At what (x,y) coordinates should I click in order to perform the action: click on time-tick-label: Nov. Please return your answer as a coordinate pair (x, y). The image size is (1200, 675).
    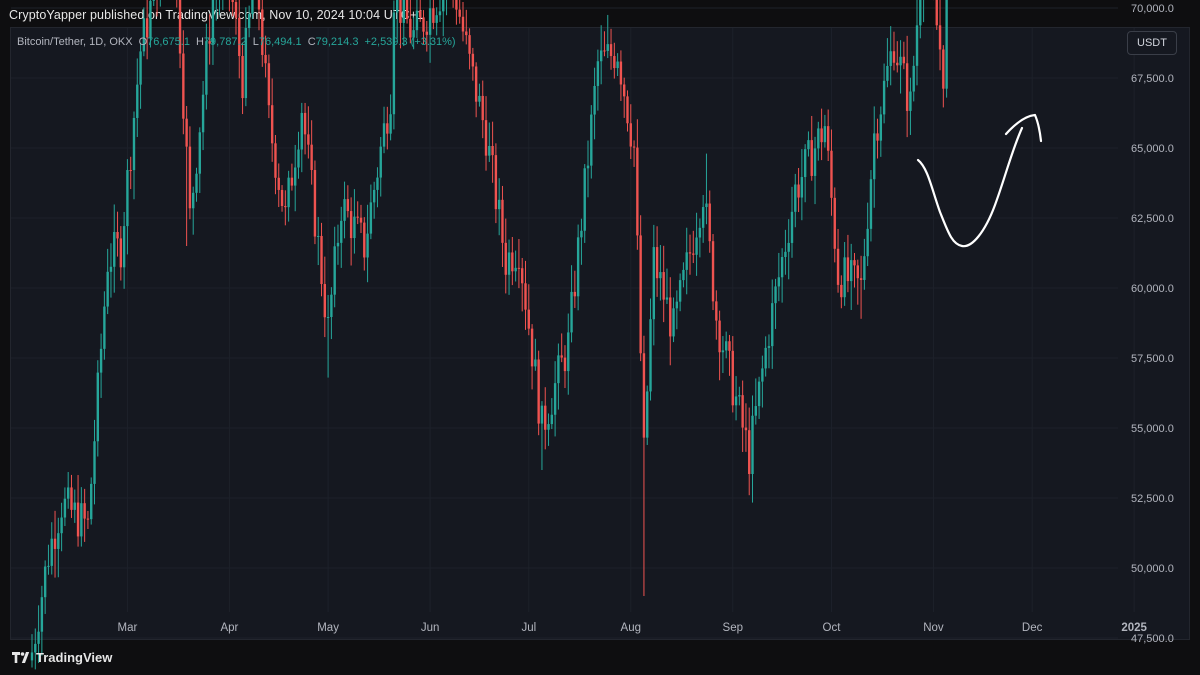
    Looking at the image, I should click on (933, 628).